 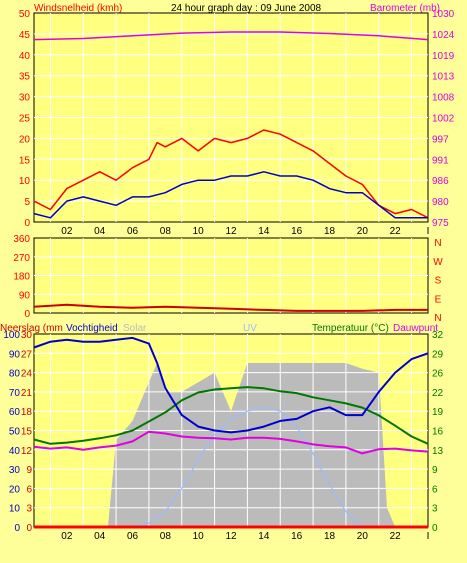 I want to click on barometer-y-tick: 1002, so click(x=443, y=119).